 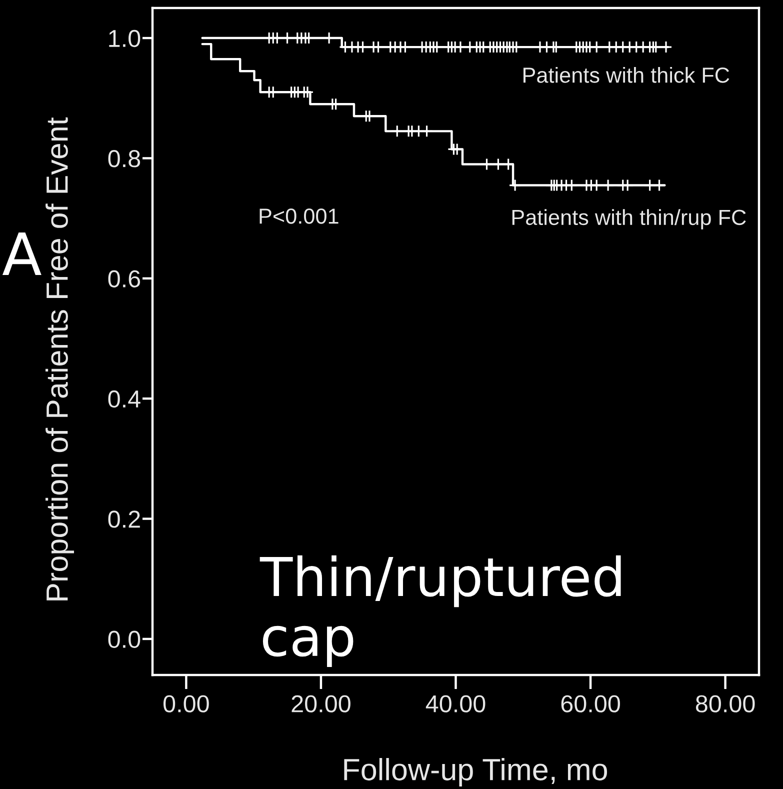 I want to click on y-tick-label: 0.2, so click(x=124, y=519).